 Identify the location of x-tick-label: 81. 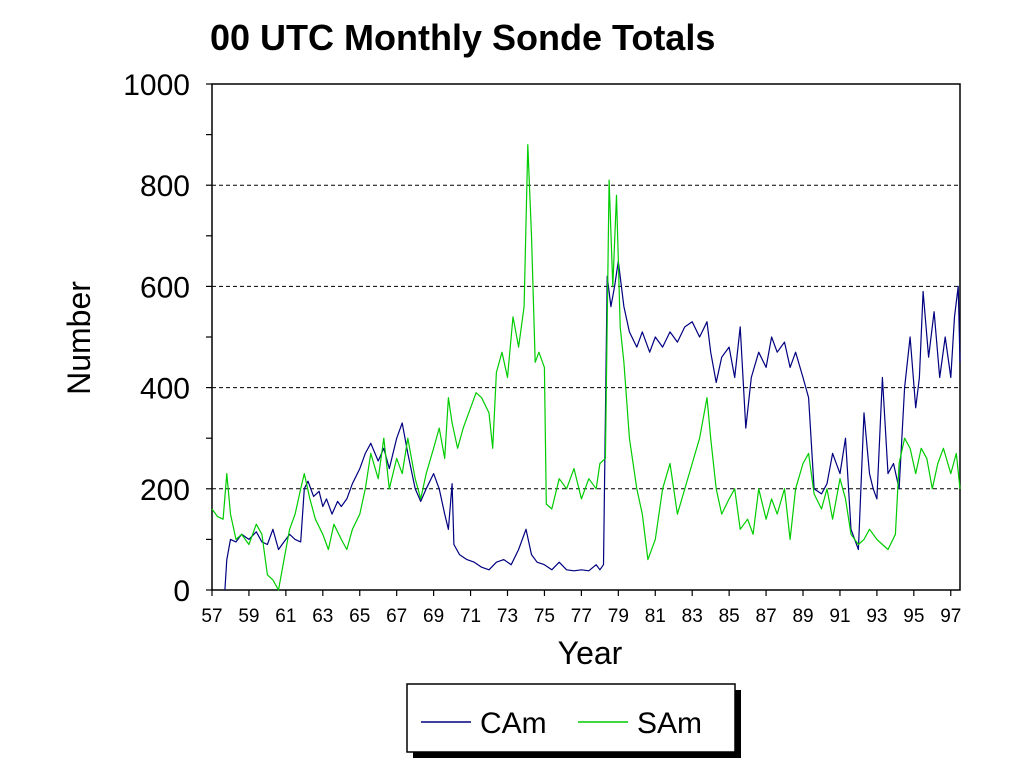
(655, 616).